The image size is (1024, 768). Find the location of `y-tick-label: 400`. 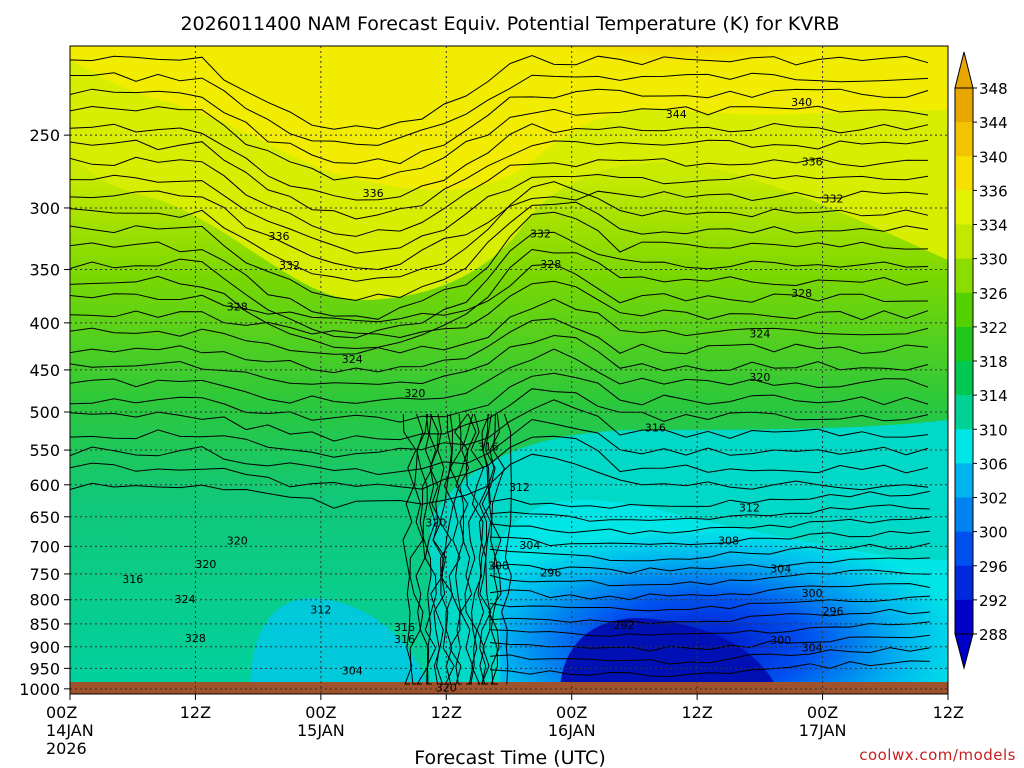

y-tick-label: 400 is located at coordinates (44, 323).